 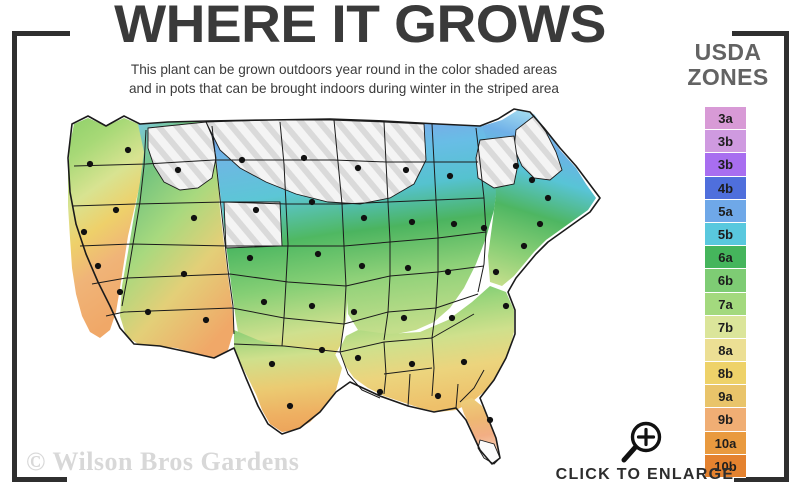 I want to click on hatched-region-northern-plains, so click(x=316, y=162).